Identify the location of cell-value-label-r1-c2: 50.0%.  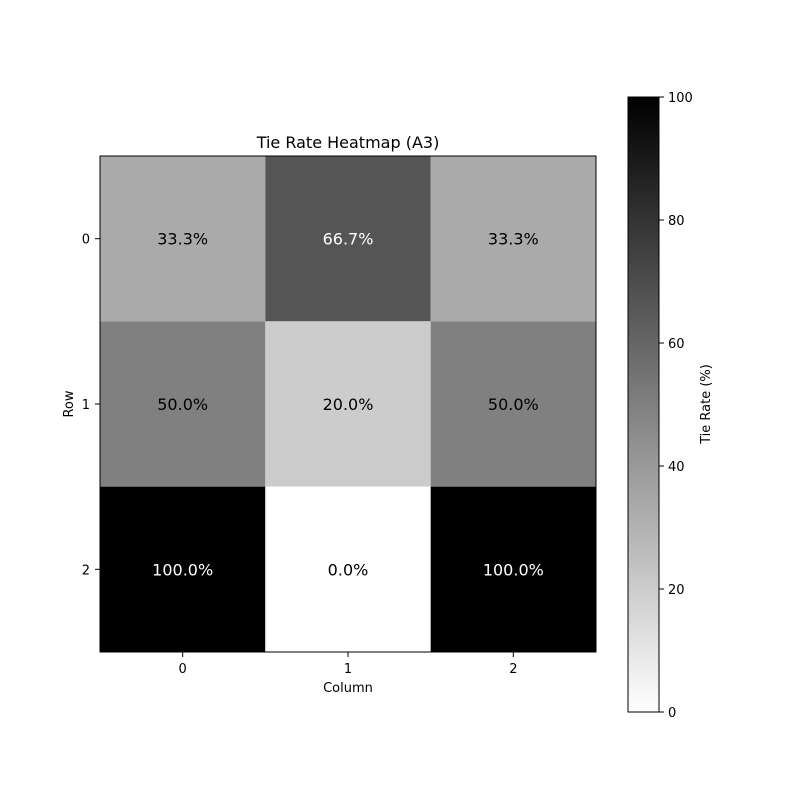
(513, 404).